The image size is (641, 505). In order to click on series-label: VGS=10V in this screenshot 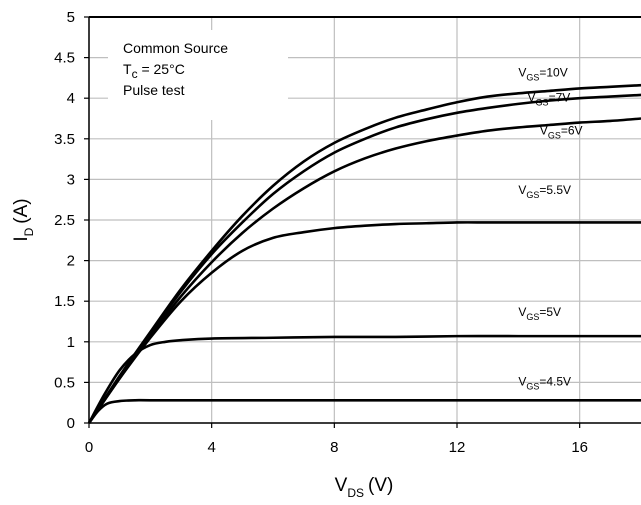, I will do `click(542, 73)`.